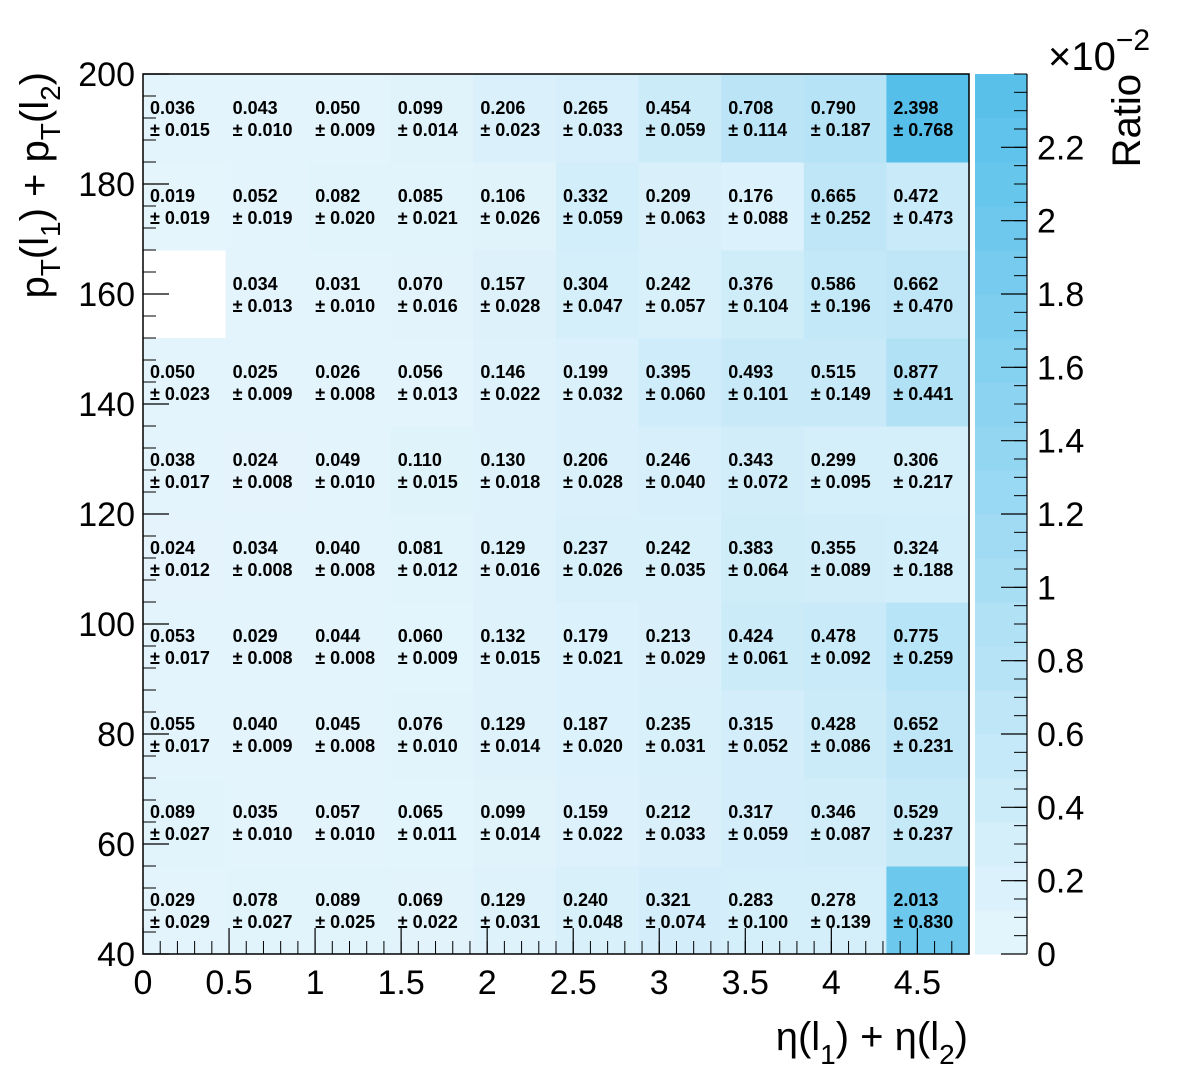 This screenshot has width=1196, height=1072. What do you see at coordinates (923, 482) in the screenshot?
I see `cell-error-label: ± 0.217` at bounding box center [923, 482].